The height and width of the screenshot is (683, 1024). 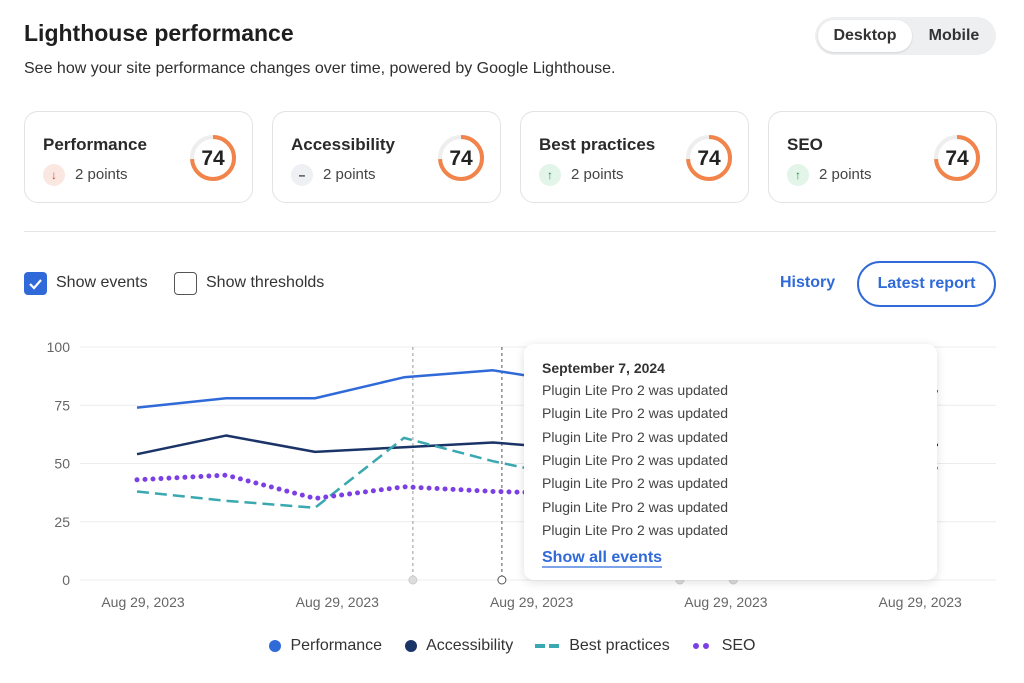 I want to click on show-events-label: Show events, so click(x=102, y=282).